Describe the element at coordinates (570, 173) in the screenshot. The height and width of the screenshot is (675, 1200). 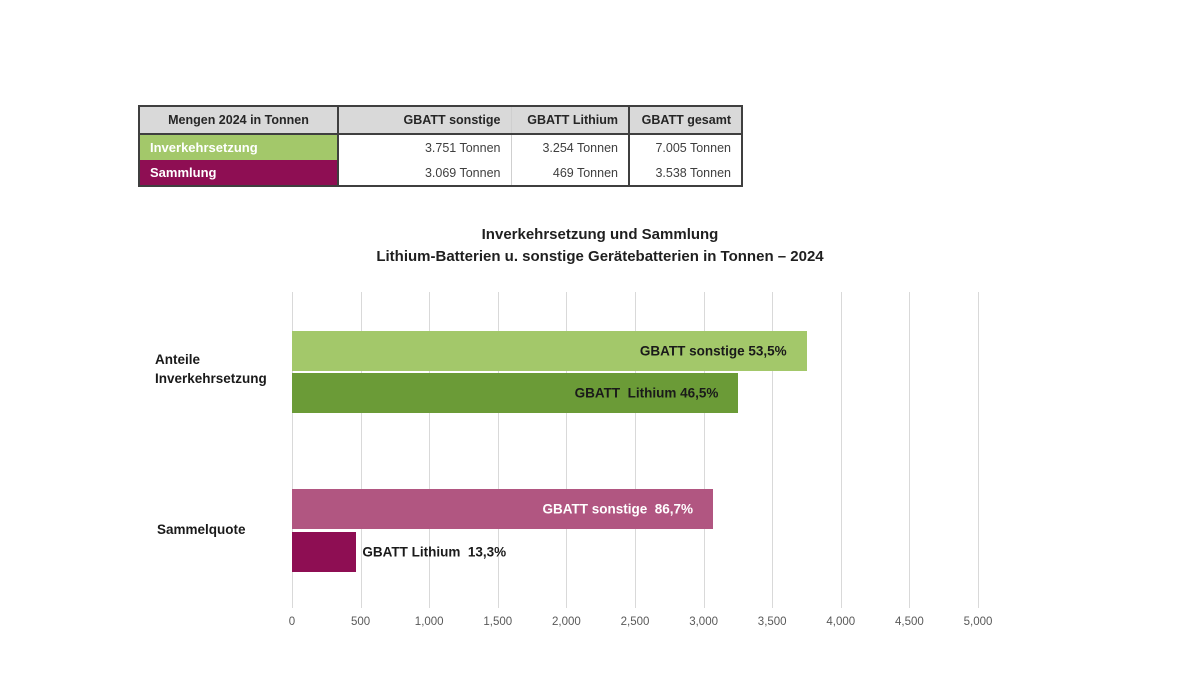
I see `cell-sammlung-lithium: 469 Tonnen` at that location.